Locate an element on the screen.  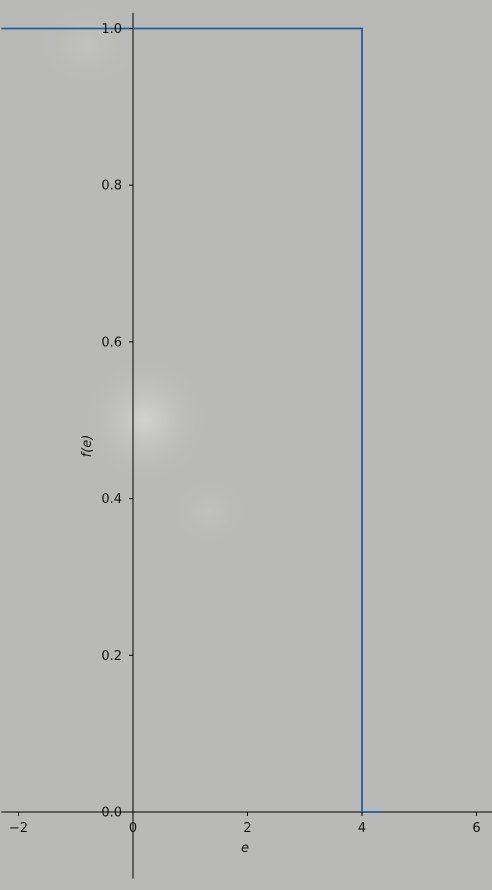
x-tick-label: −2 is located at coordinates (18, 828).